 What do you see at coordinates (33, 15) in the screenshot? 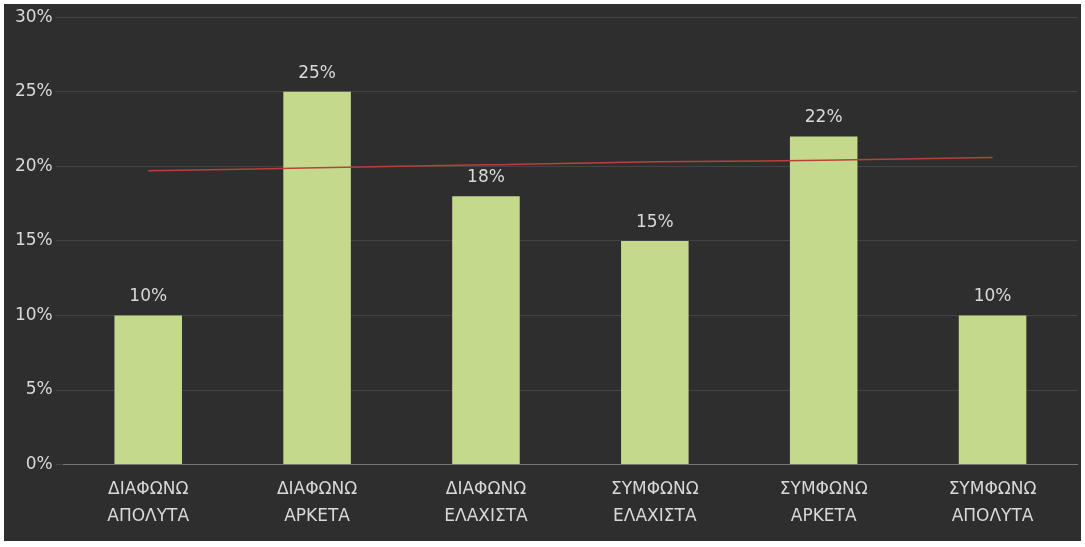
I see `y-tick-label: 30%` at bounding box center [33, 15].